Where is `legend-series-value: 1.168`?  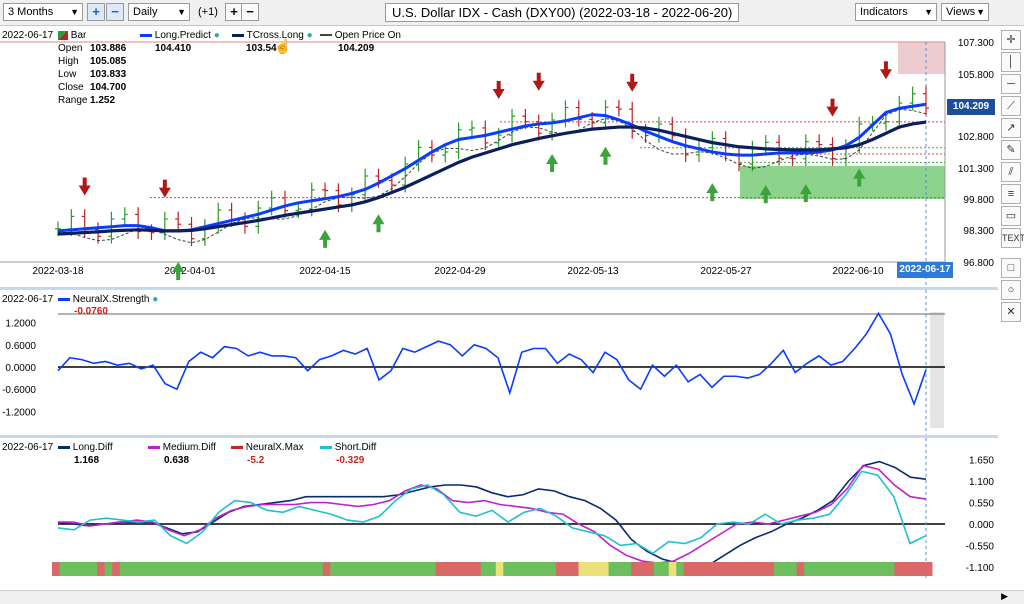
legend-series-value: 1.168 is located at coordinates (87, 460).